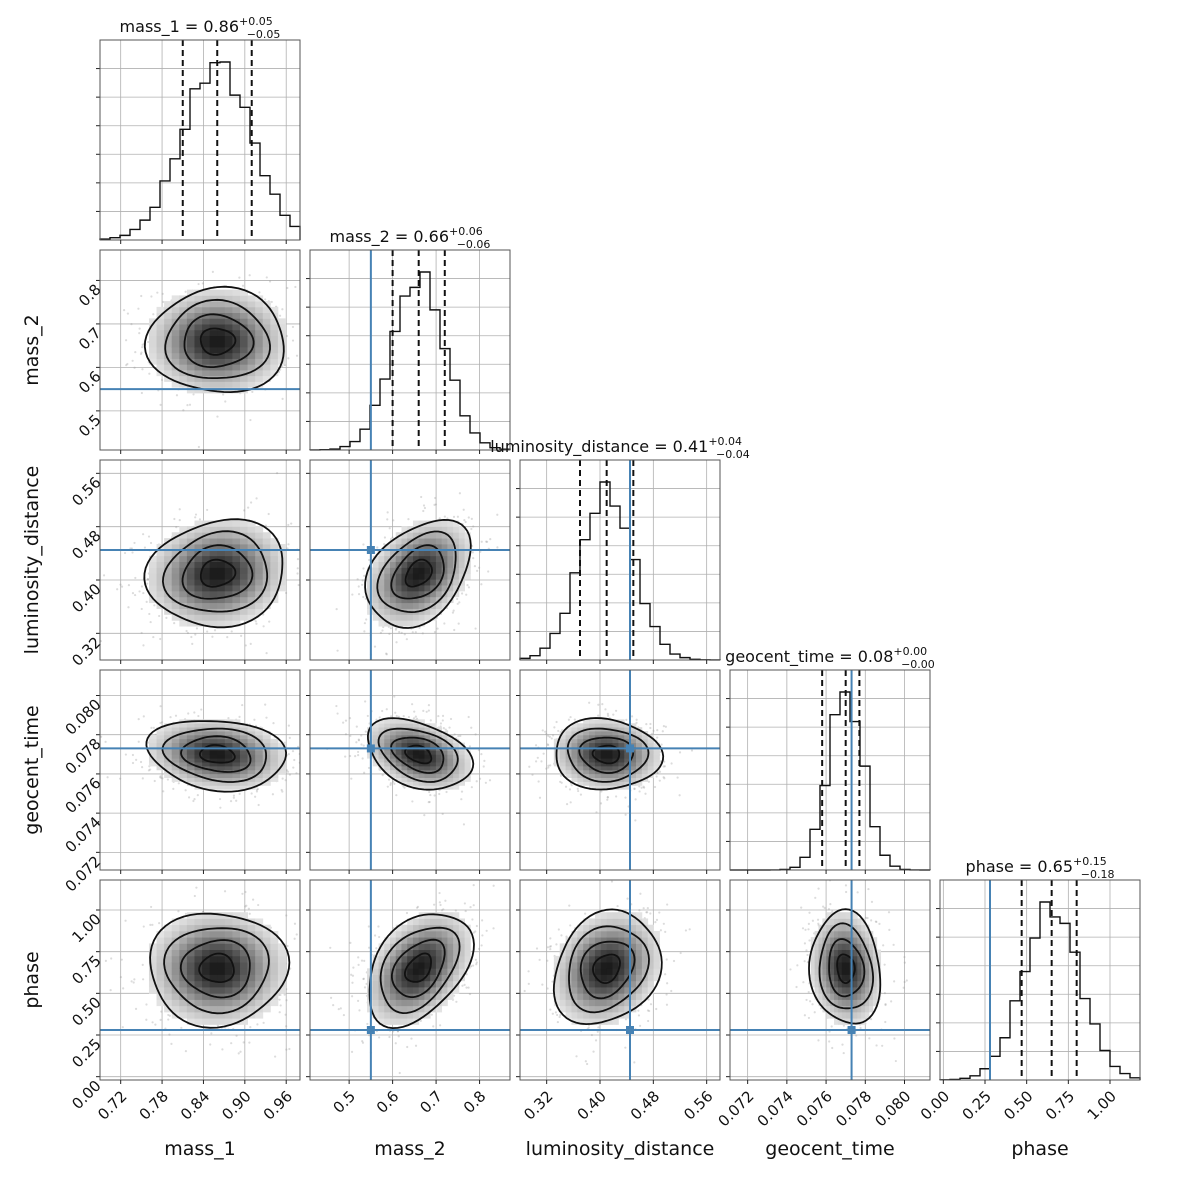  I want to click on title-upper-error: +0.04, so click(725, 441).